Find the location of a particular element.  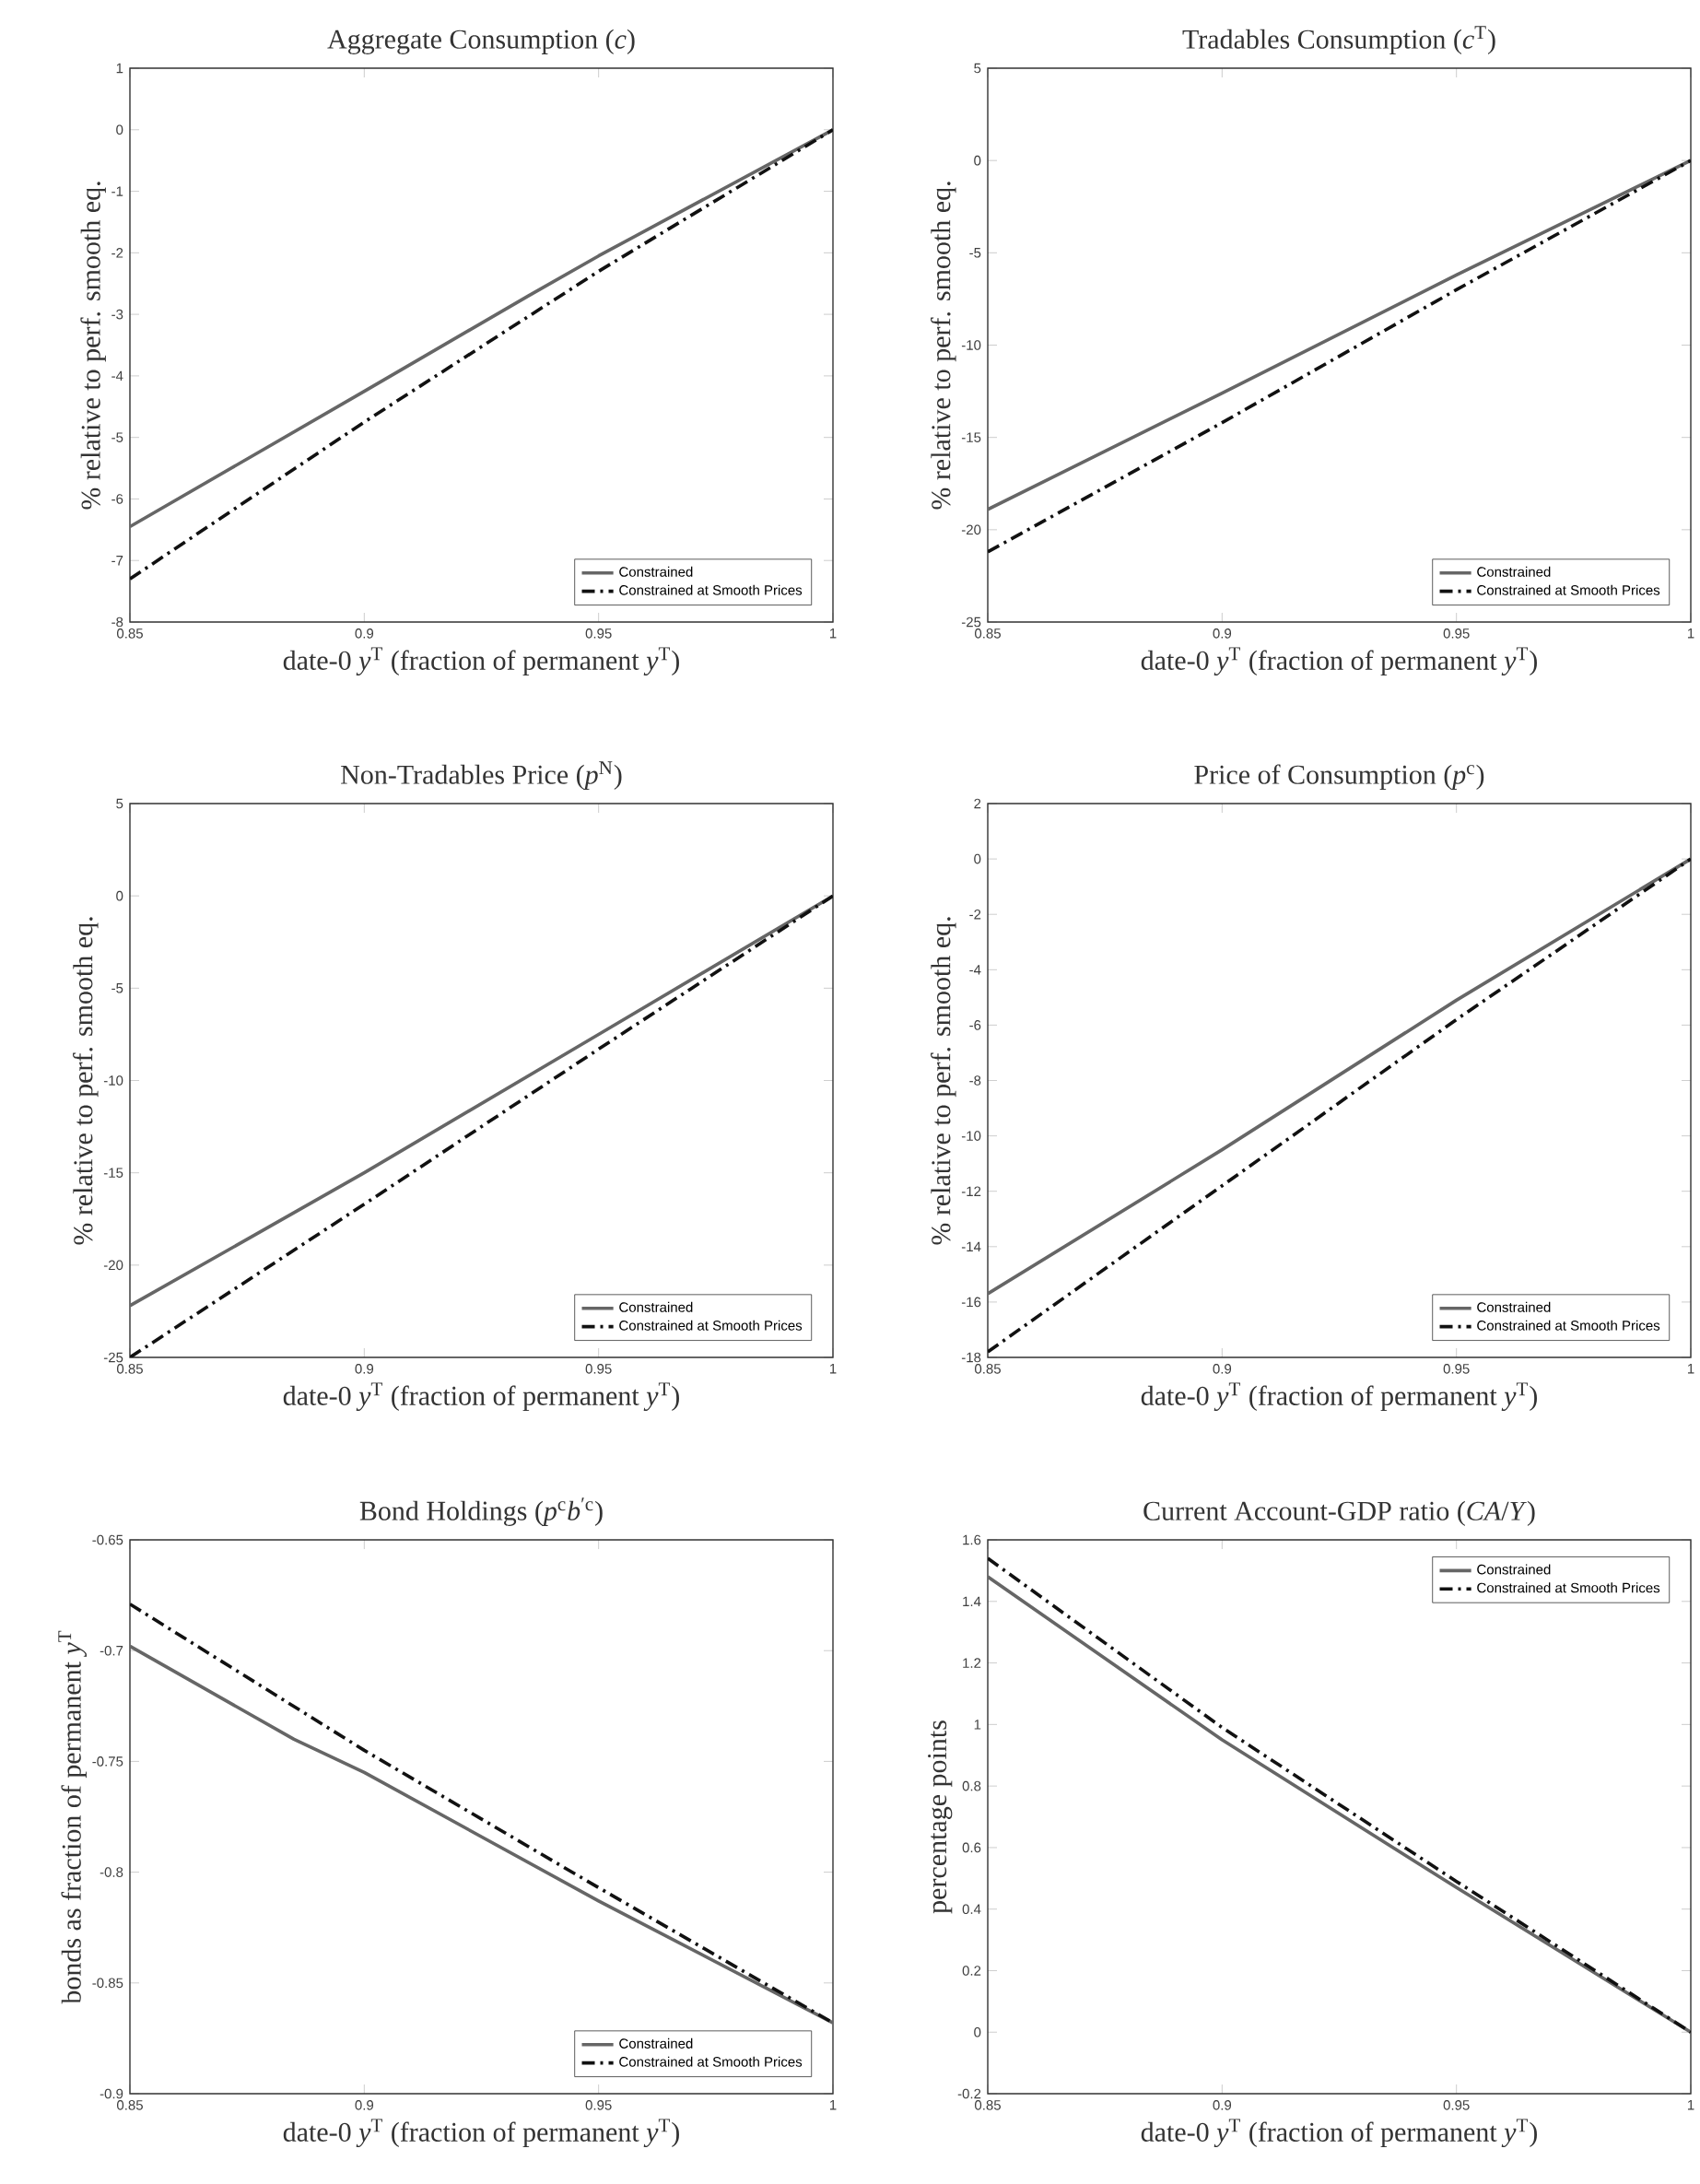

y-axis-title: bonds as fraction of permanent y$^{T}$ is located at coordinates (72, 1817).